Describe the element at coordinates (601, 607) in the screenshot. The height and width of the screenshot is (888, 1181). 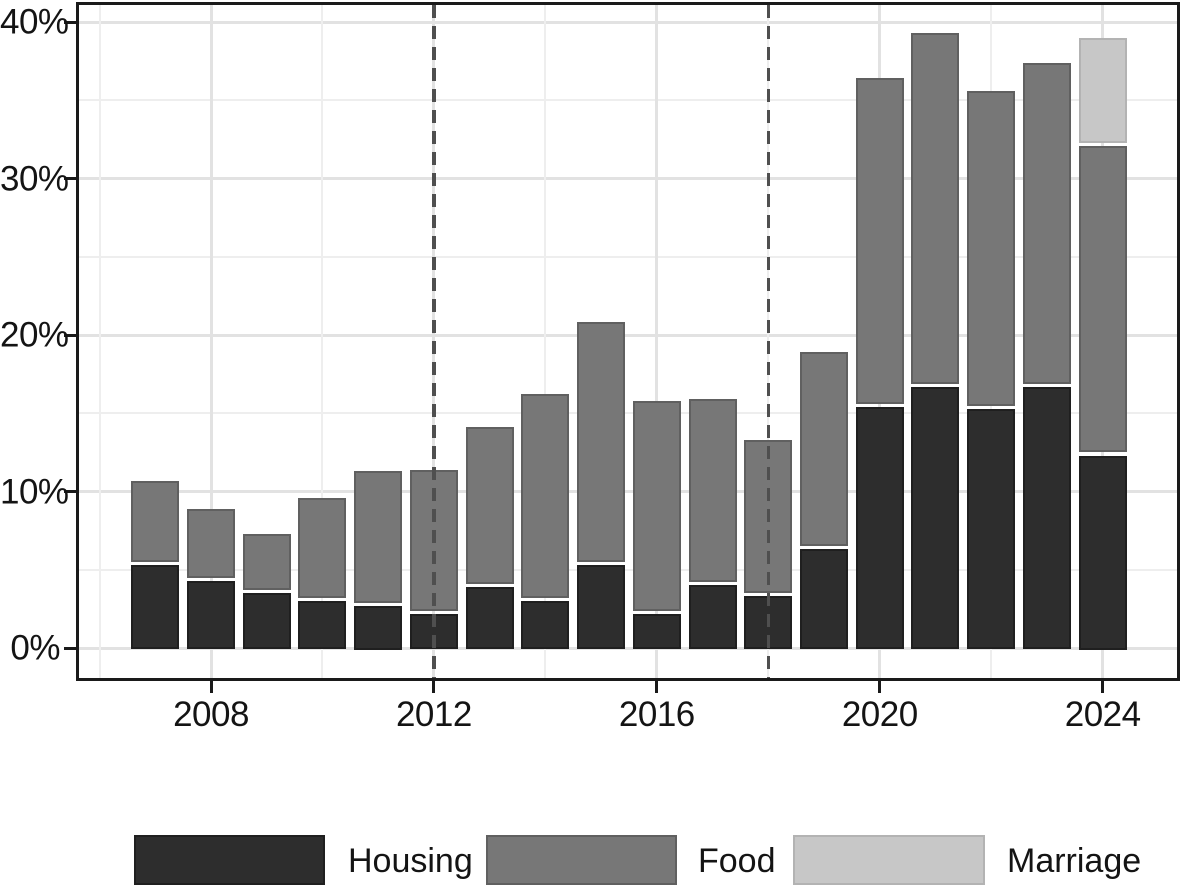
I see `bar-segment-2015-housing` at that location.